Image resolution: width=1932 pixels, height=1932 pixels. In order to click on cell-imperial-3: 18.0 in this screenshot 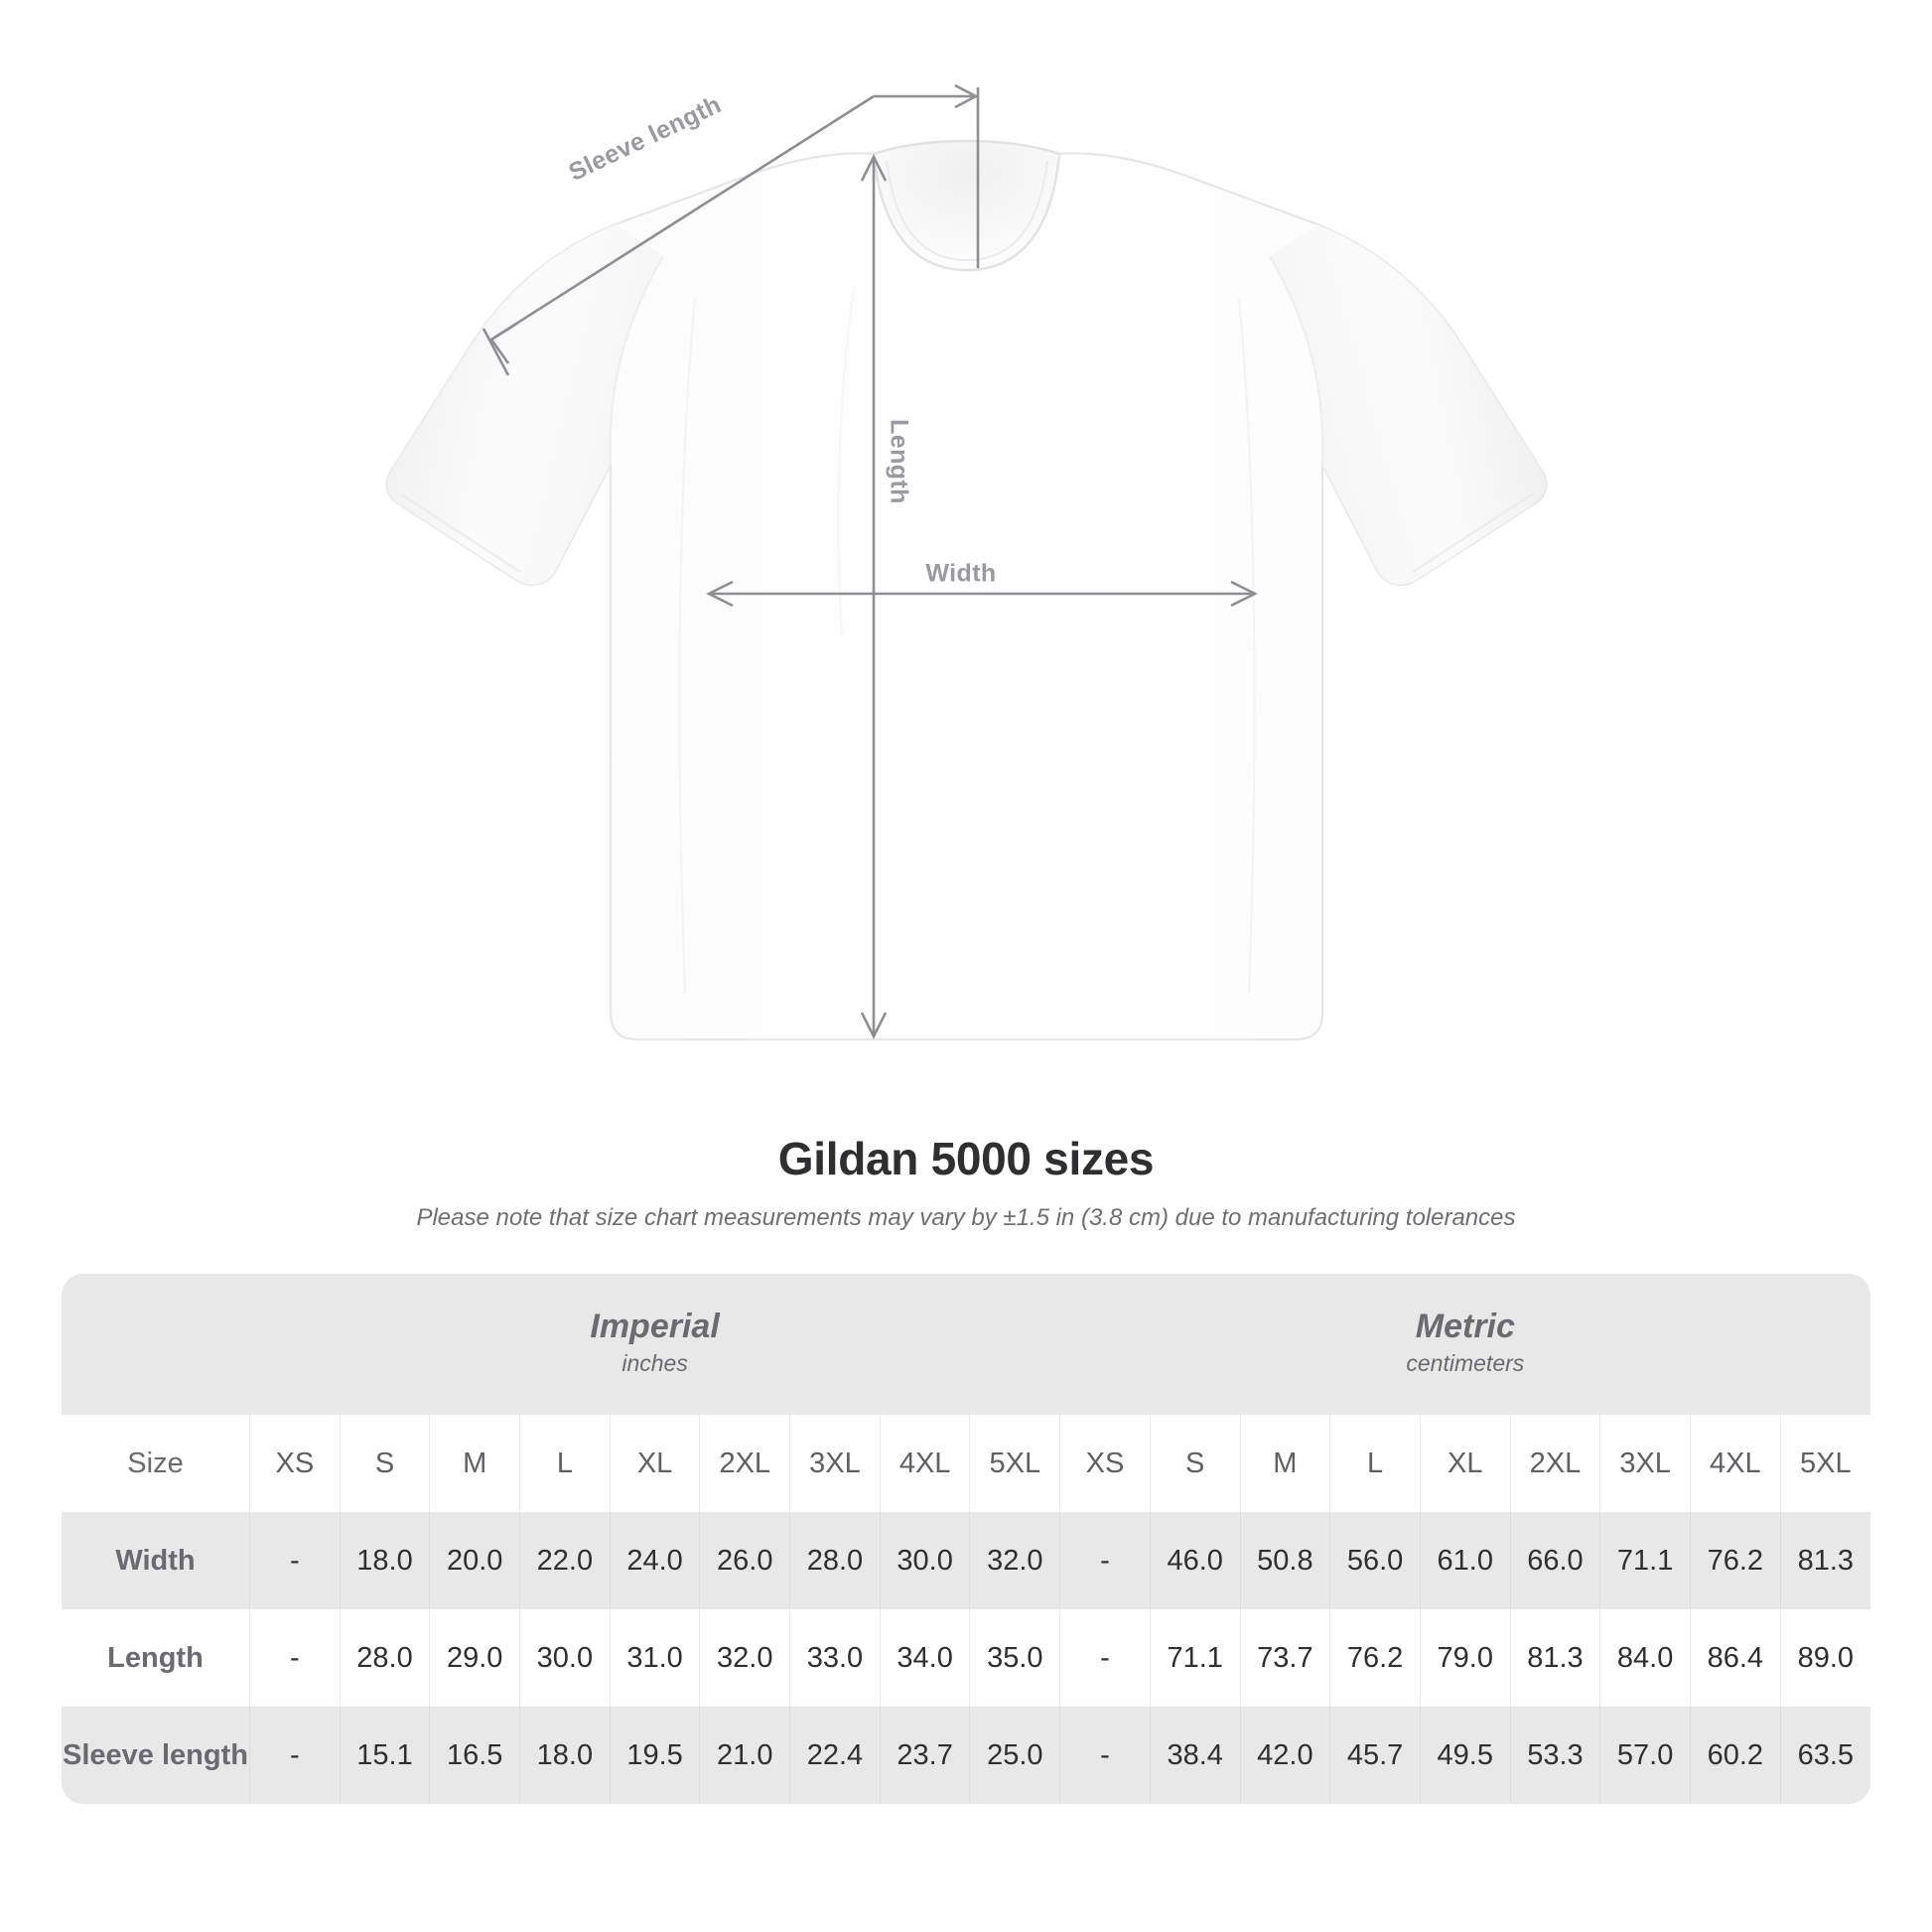, I will do `click(565, 1756)`.